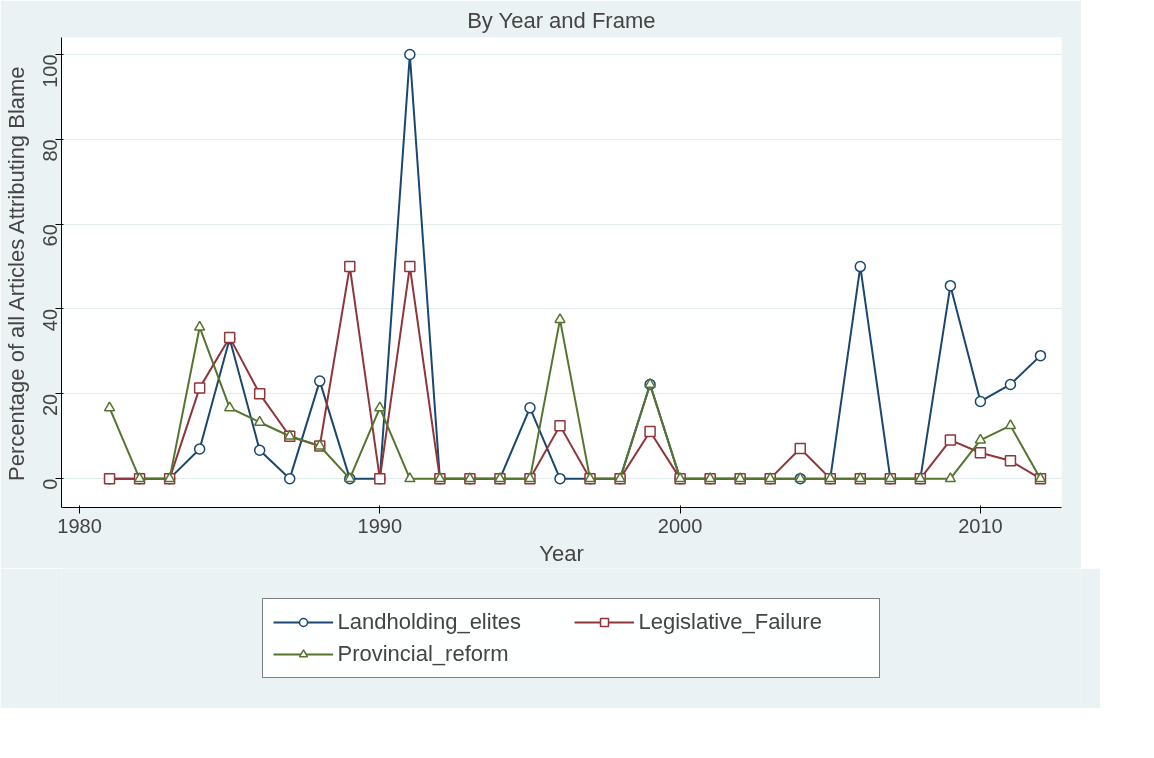  Describe the element at coordinates (680, 525) in the screenshot. I see `x-tick-label: 2000` at that location.